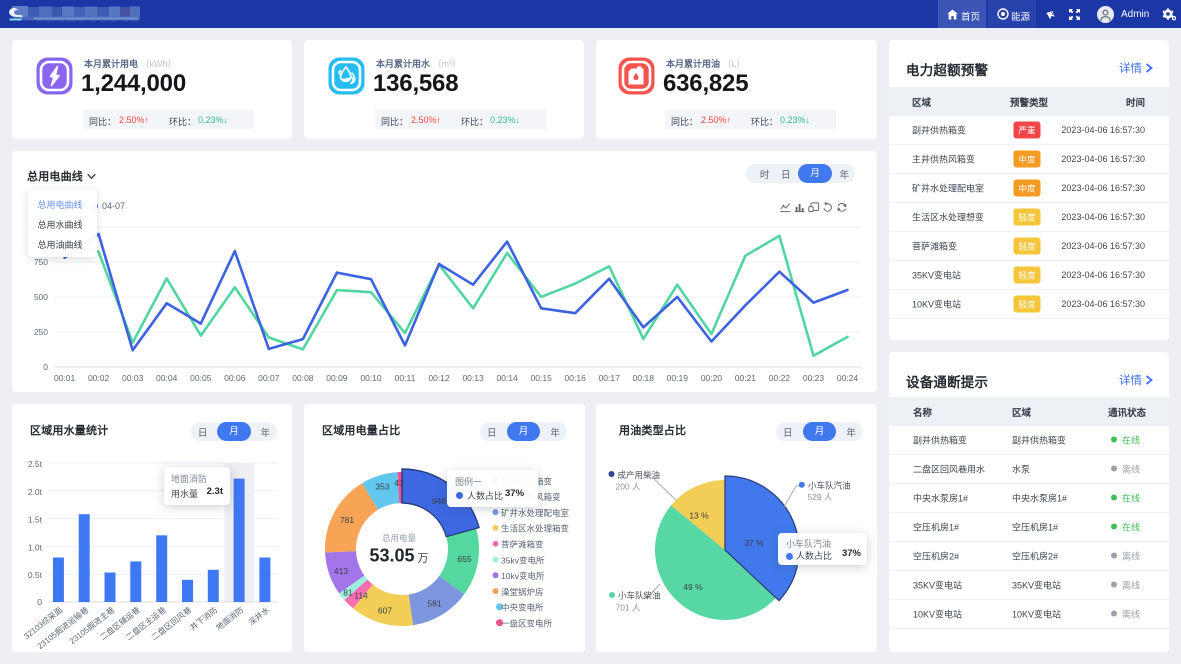 The image size is (1181, 664). What do you see at coordinates (399, 483) in the screenshot?
I see `svg-text: 43` at bounding box center [399, 483].